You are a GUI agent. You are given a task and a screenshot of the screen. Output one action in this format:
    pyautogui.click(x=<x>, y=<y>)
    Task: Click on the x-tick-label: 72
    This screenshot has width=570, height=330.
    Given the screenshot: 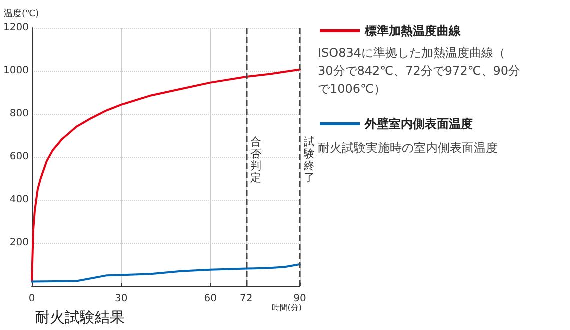 What is the action you would take?
    pyautogui.click(x=246, y=299)
    